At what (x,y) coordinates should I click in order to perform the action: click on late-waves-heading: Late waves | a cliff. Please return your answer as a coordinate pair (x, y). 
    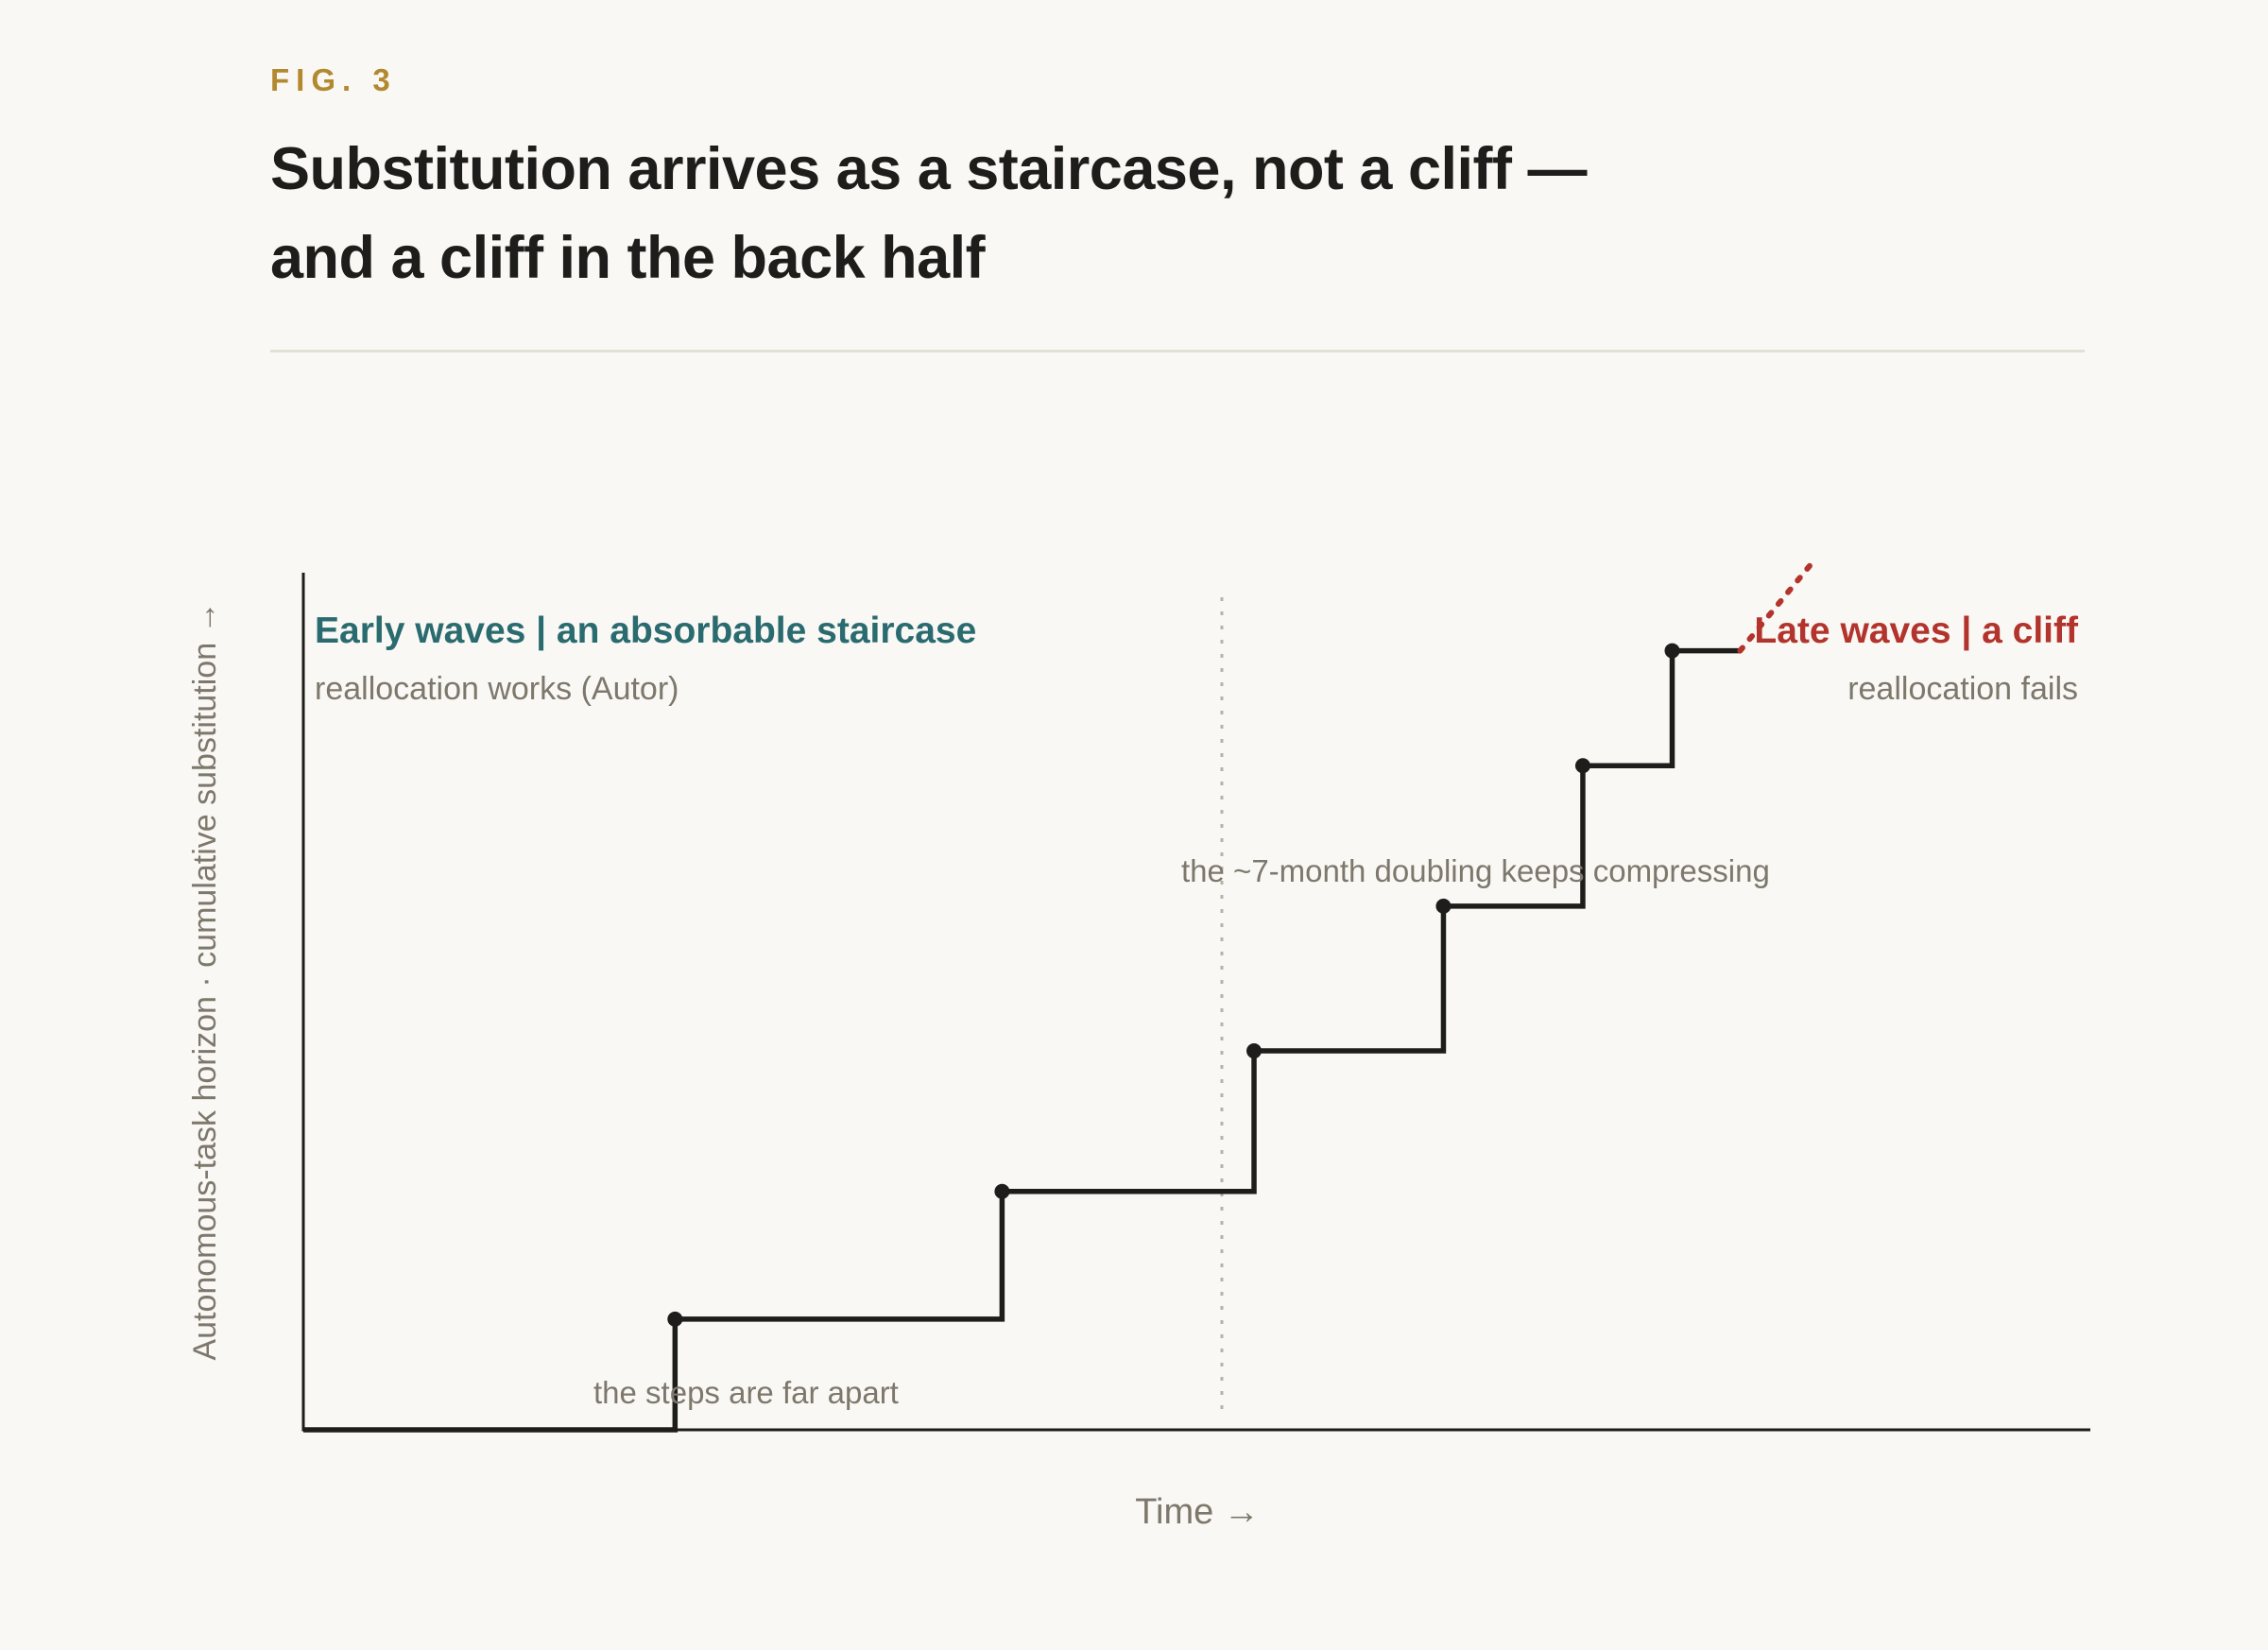
    Looking at the image, I should click on (1916, 630).